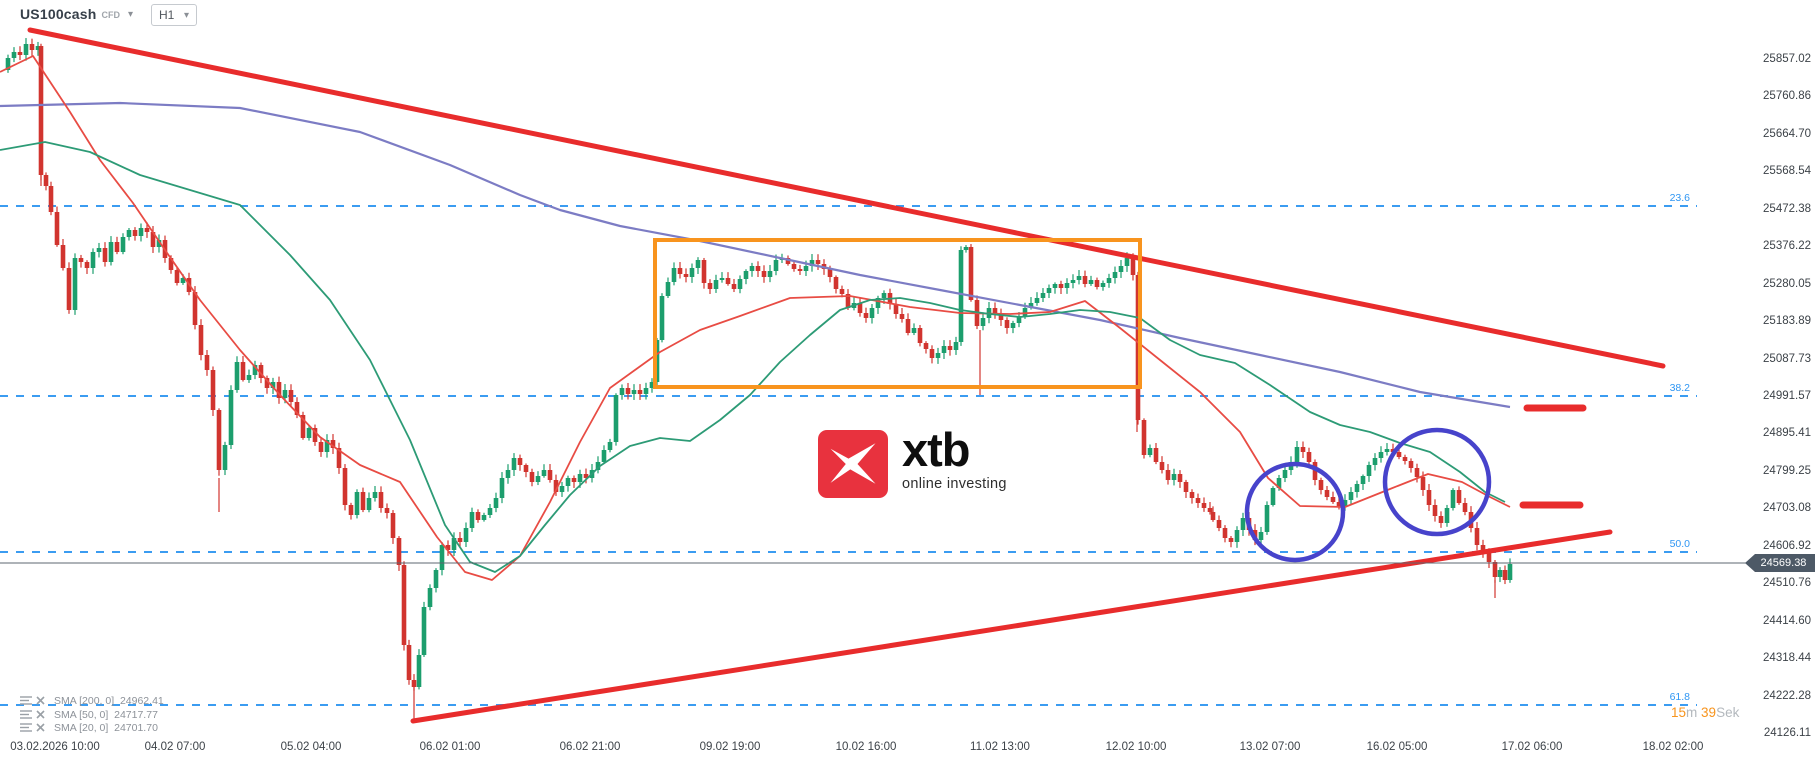 The image size is (1815, 761). What do you see at coordinates (1787, 583) in the screenshot?
I see `price-axis-label: 24510.76` at bounding box center [1787, 583].